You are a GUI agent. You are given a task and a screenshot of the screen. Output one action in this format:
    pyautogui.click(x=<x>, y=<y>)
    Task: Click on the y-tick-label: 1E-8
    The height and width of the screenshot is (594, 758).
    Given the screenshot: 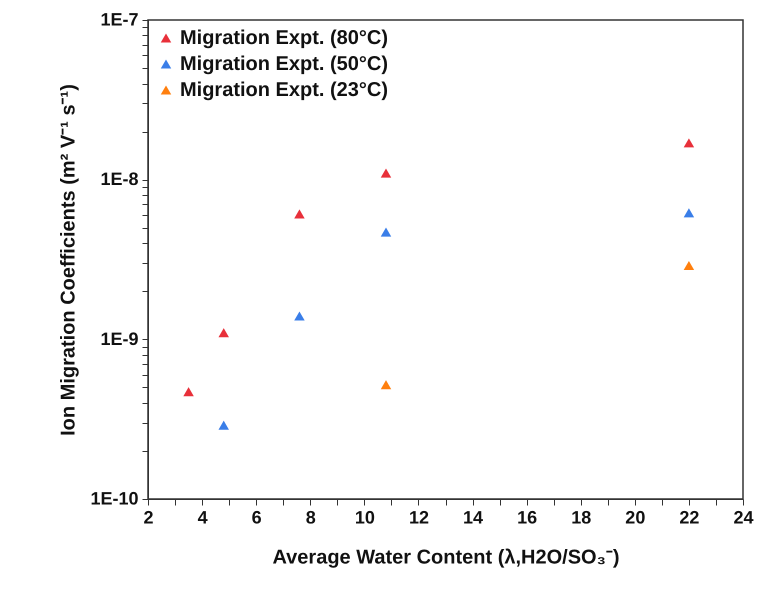 What is the action you would take?
    pyautogui.click(x=119, y=179)
    